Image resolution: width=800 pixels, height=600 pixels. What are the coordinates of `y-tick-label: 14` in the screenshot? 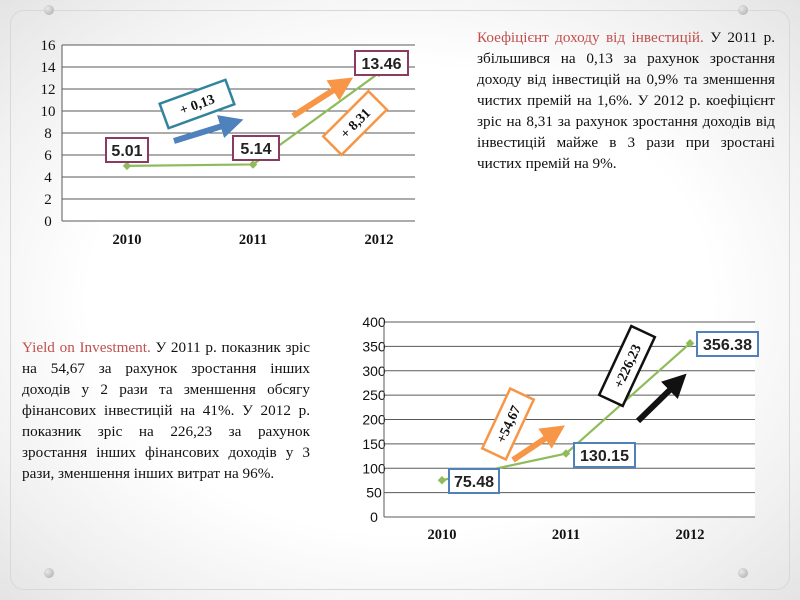 It's located at (49, 68).